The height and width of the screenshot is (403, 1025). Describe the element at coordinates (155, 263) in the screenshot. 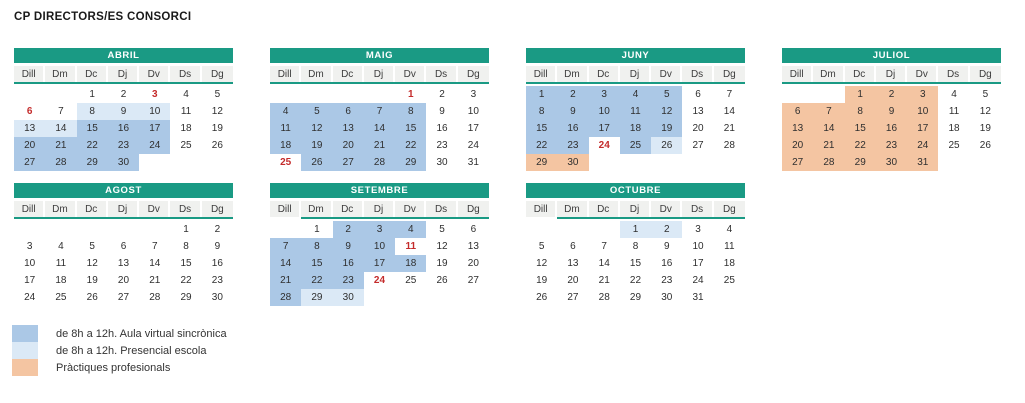

I see `date-cell: 14` at that location.